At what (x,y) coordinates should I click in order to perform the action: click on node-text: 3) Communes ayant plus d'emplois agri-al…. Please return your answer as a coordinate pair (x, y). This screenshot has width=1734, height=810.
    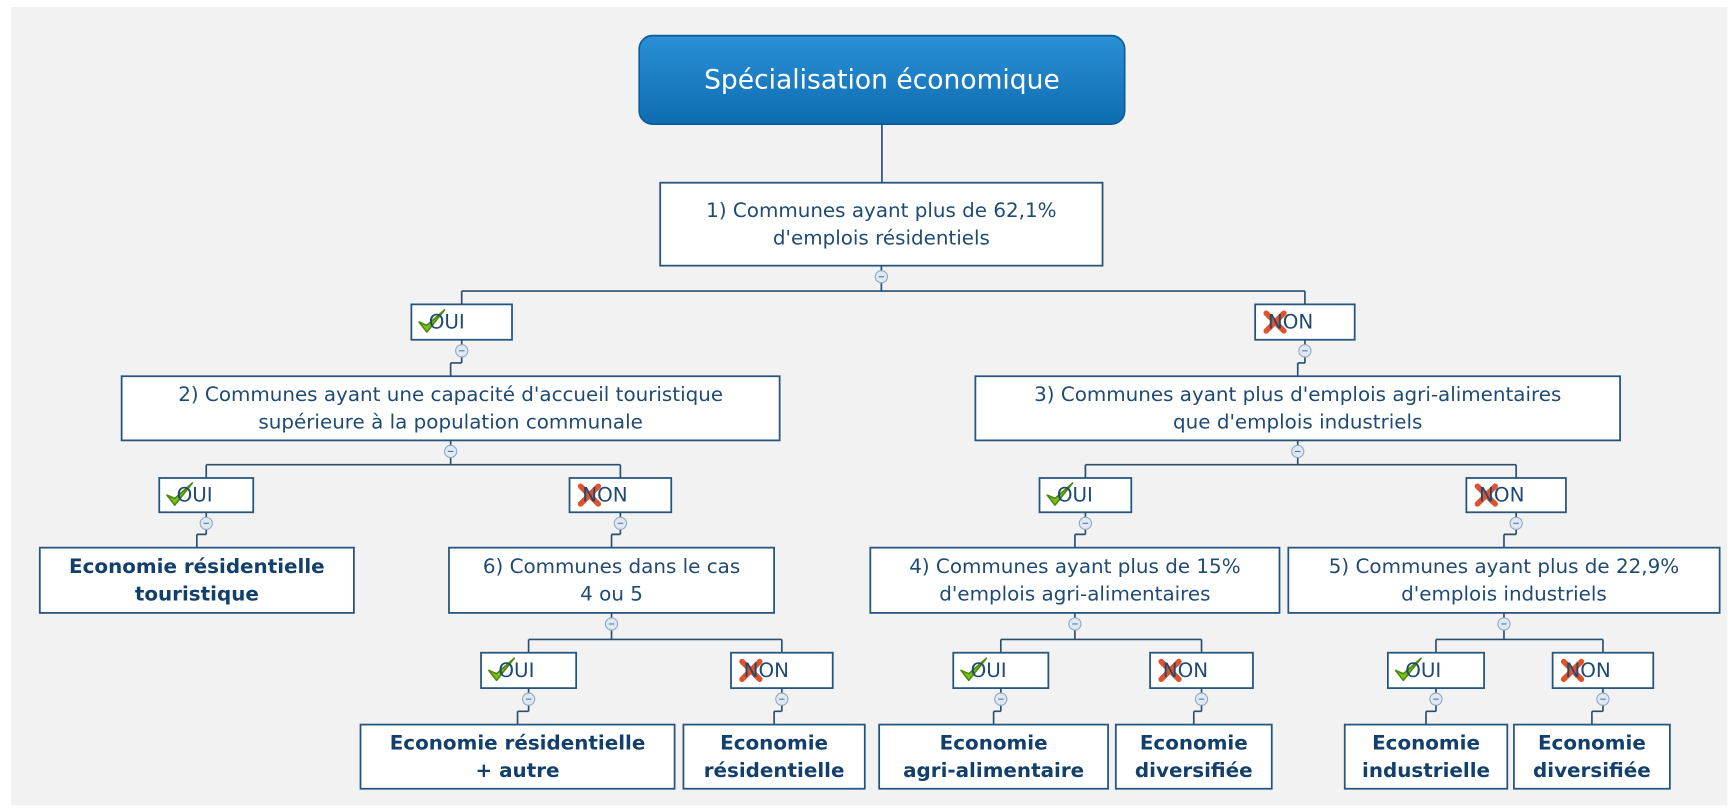
    Looking at the image, I should click on (1297, 394).